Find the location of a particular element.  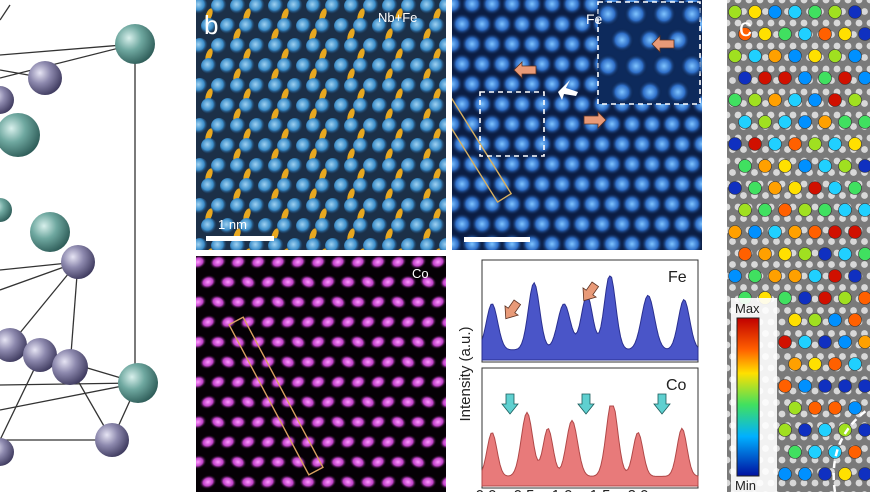

panel-co-map: Co is located at coordinates (321, 374).